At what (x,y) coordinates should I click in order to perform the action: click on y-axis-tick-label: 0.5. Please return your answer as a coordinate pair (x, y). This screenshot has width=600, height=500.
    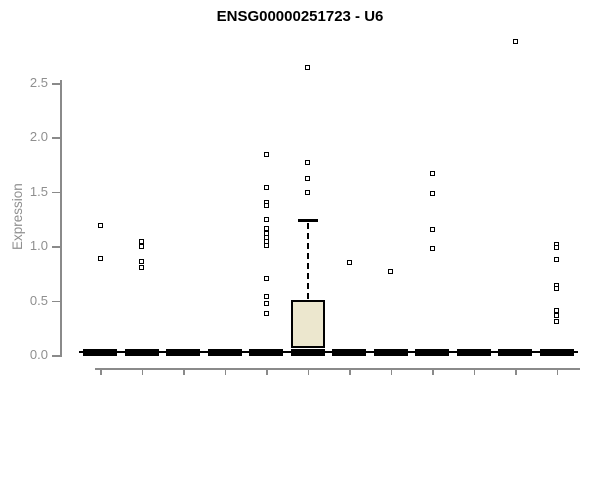
    Looking at the image, I should click on (38, 300).